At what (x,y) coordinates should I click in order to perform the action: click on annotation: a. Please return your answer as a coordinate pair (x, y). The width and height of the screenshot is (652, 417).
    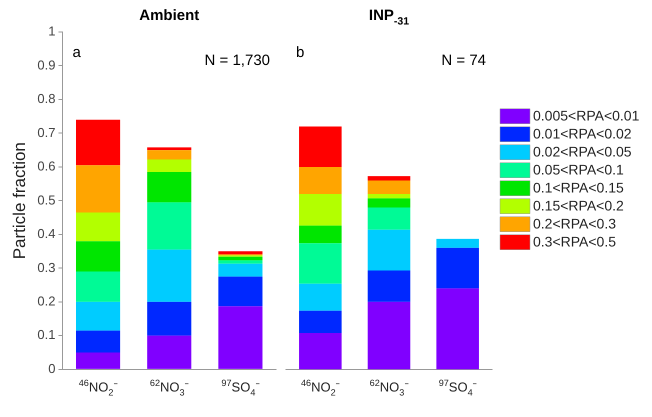
    Looking at the image, I should click on (77, 52).